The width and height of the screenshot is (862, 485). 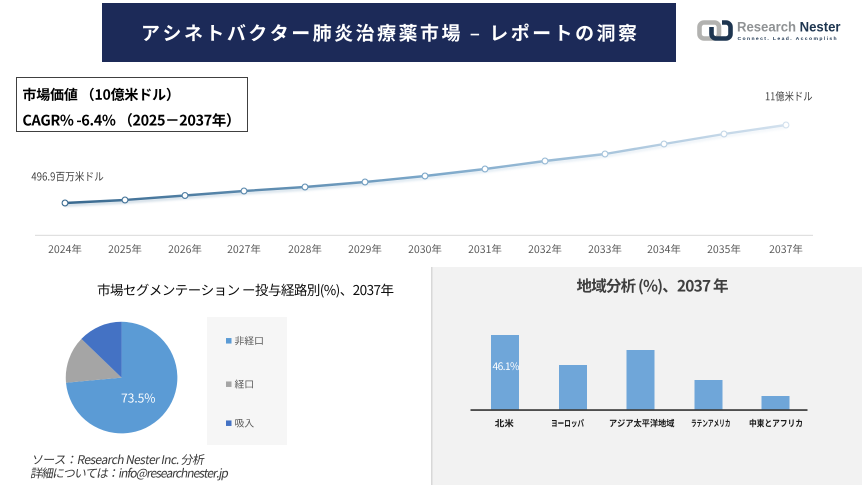 What do you see at coordinates (788, 39) in the screenshot?
I see `svg-text: Connect. Lead. Accomplish` at bounding box center [788, 39].